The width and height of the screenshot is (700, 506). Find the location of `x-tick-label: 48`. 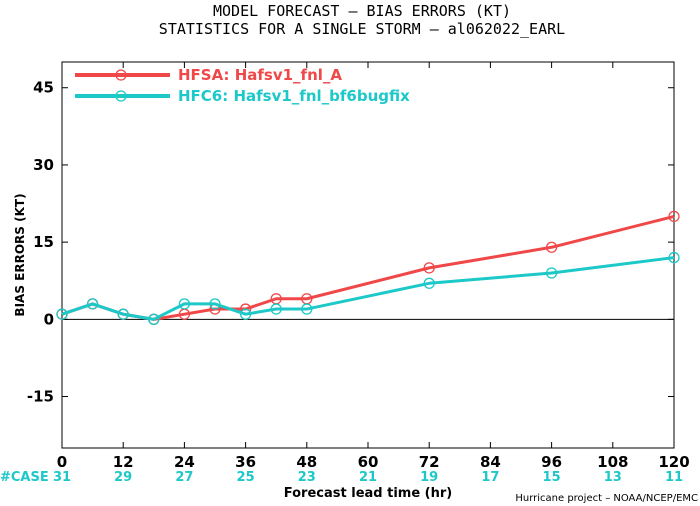

x-tick-label: 48 is located at coordinates (306, 462).